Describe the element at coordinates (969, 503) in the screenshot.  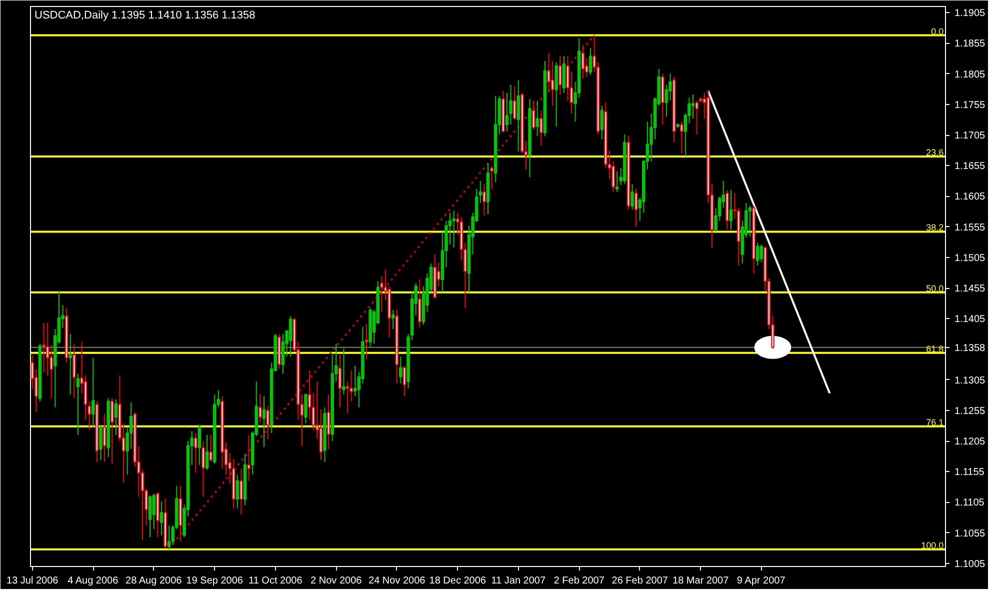
I see `y-tick-label: 1.1105` at that location.